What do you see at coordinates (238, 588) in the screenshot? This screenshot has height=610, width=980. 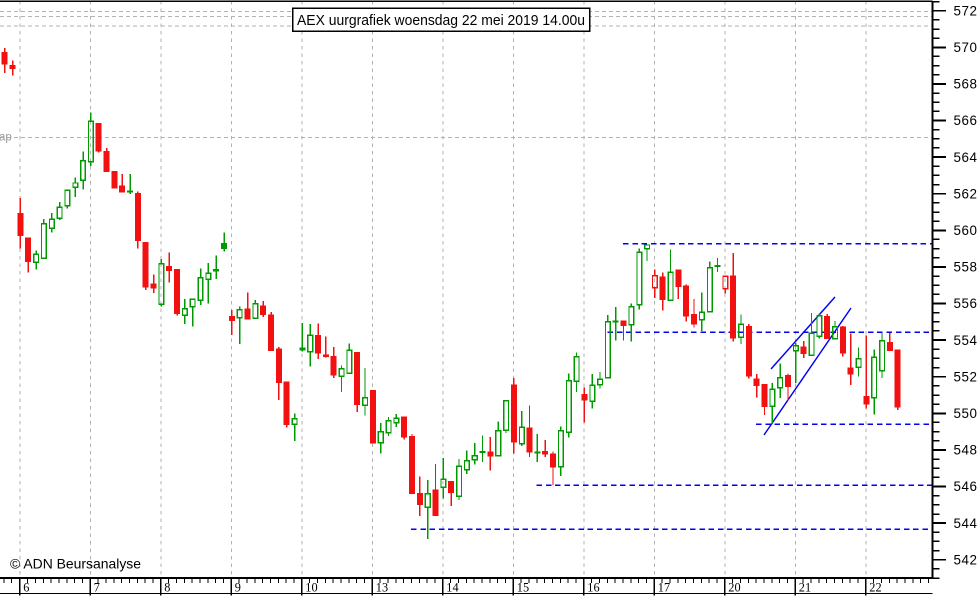 I see `svg-text: 9` at bounding box center [238, 588].